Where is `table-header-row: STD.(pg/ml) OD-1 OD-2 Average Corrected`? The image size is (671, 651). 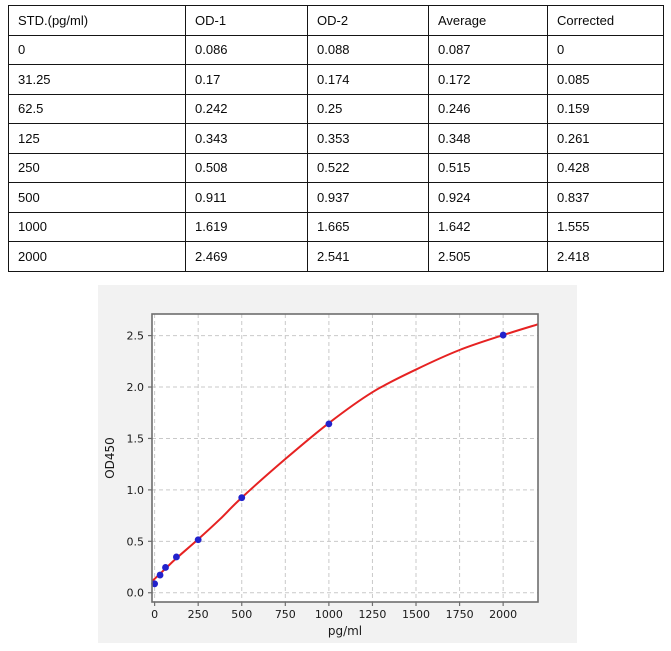 table-header-row: STD.(pg/ml) OD-1 OD-2 Average Corrected is located at coordinates (336, 20).